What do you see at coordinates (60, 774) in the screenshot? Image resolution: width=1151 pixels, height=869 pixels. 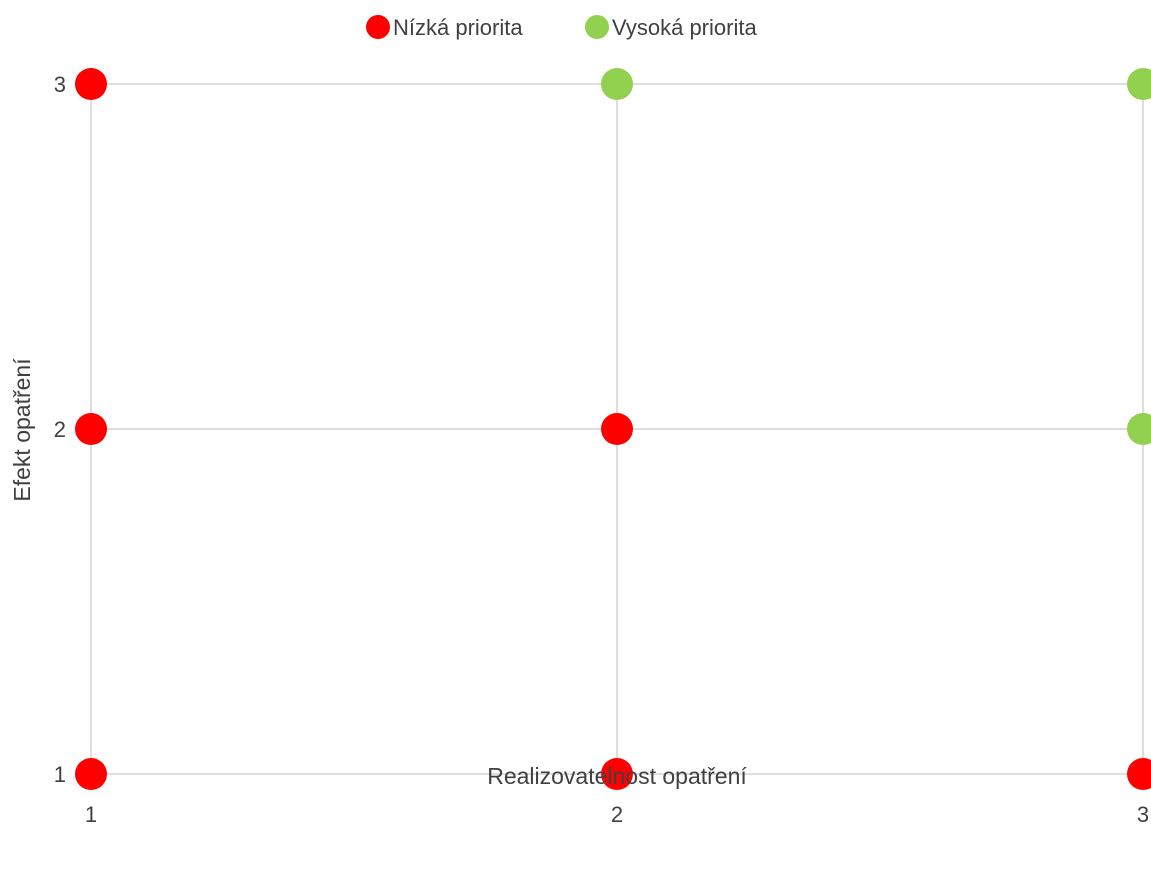 I see `y-tick-label: 1` at bounding box center [60, 774].